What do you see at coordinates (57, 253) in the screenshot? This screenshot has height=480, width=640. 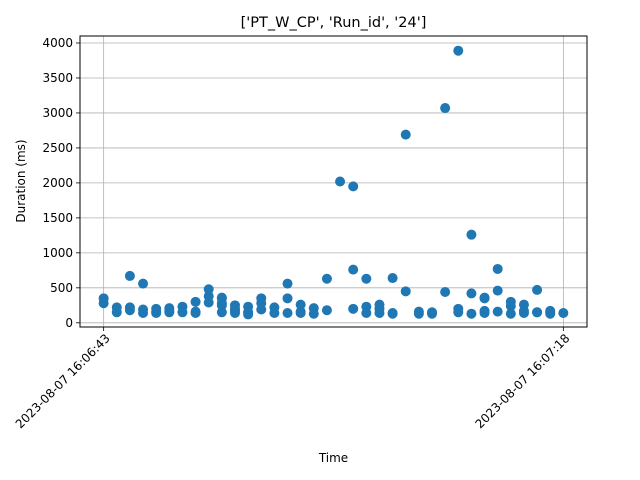 I see `y-tick-label: 1000` at bounding box center [57, 253].